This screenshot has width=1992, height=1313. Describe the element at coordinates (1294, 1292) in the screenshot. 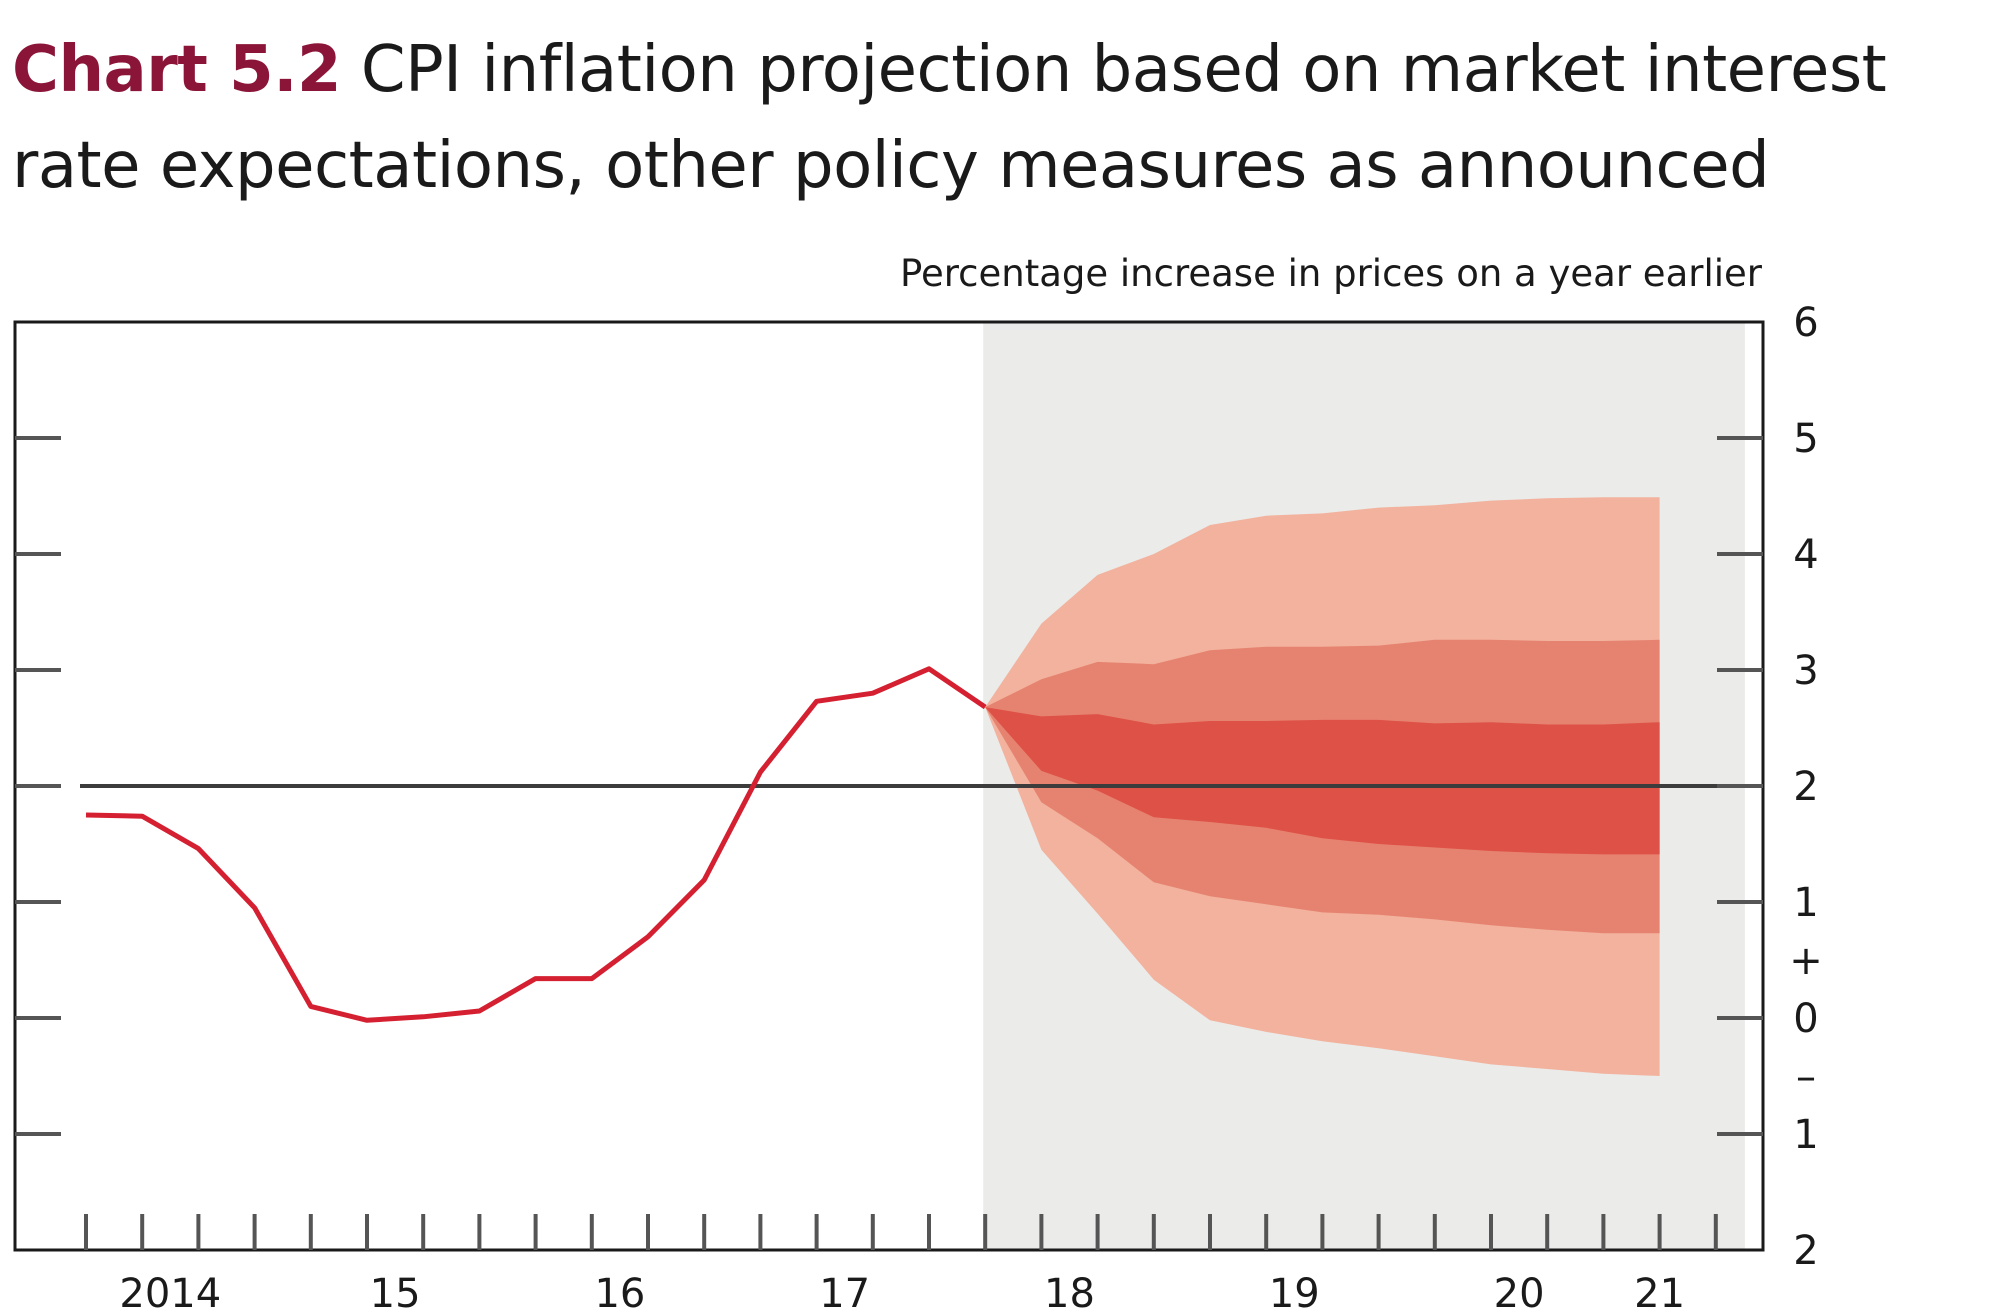

I see `x-tick-label: 19` at that location.